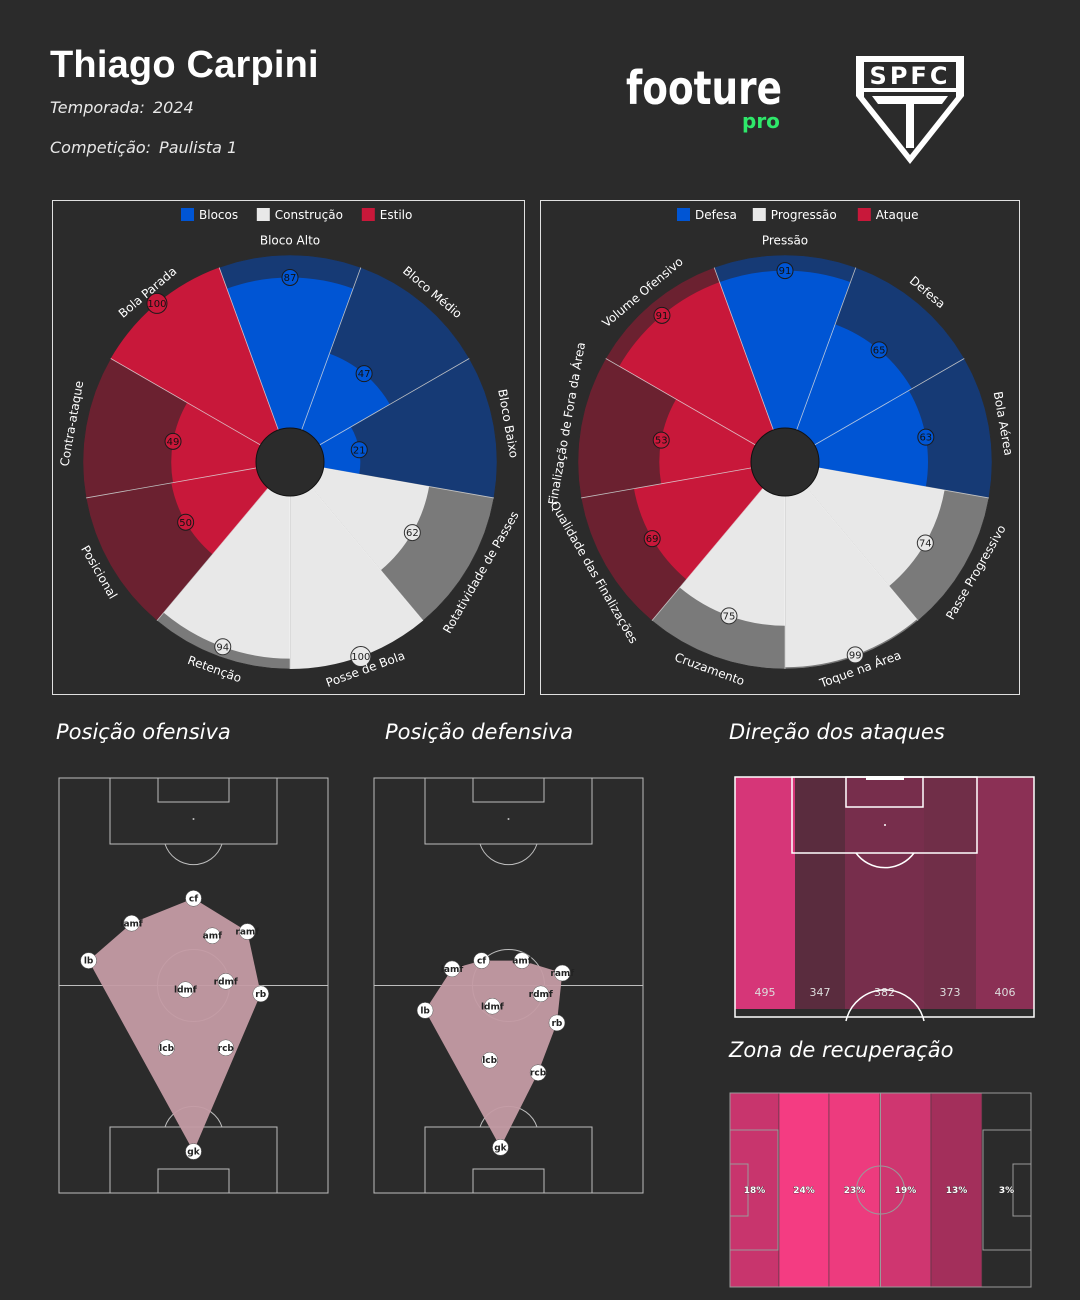 The width and height of the screenshot is (1080, 1300). I want to click on radar-value-label: 74, so click(925, 544).